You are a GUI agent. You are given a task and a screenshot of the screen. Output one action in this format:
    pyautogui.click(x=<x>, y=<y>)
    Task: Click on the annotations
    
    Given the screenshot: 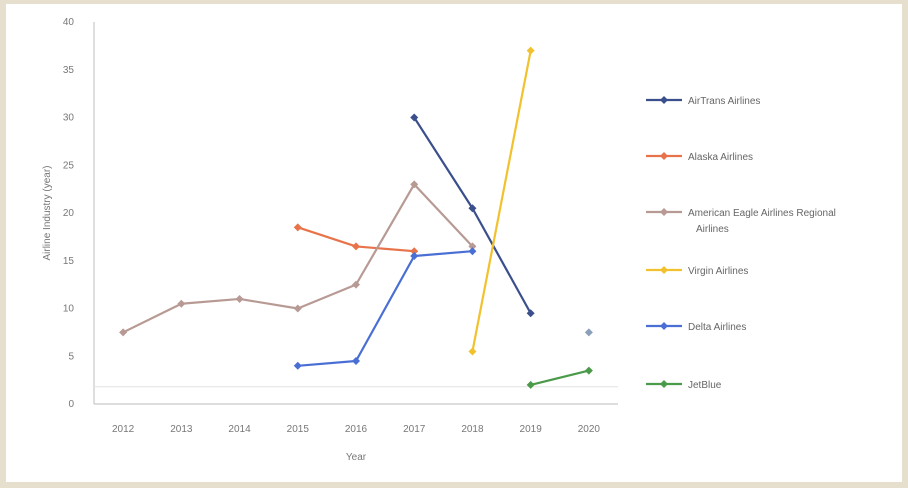 What is the action you would take?
    pyautogui.click(x=588, y=332)
    